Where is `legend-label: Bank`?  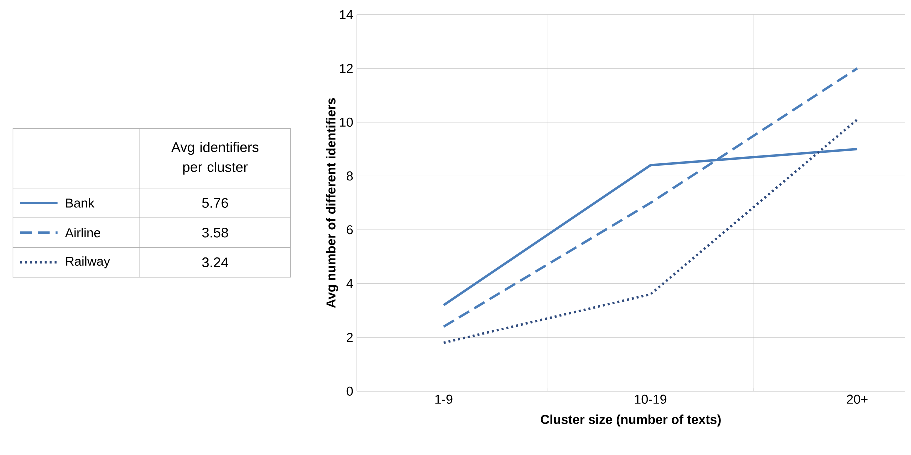
legend-label: Bank is located at coordinates (80, 203).